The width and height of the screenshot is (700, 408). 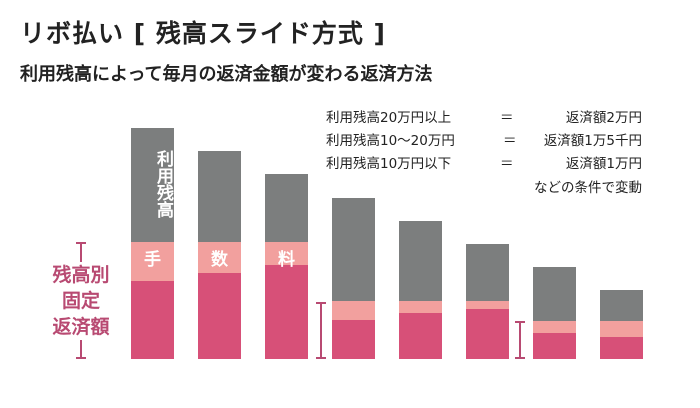 I want to click on side-label: 残高別 固定 返済額, so click(x=81, y=301).